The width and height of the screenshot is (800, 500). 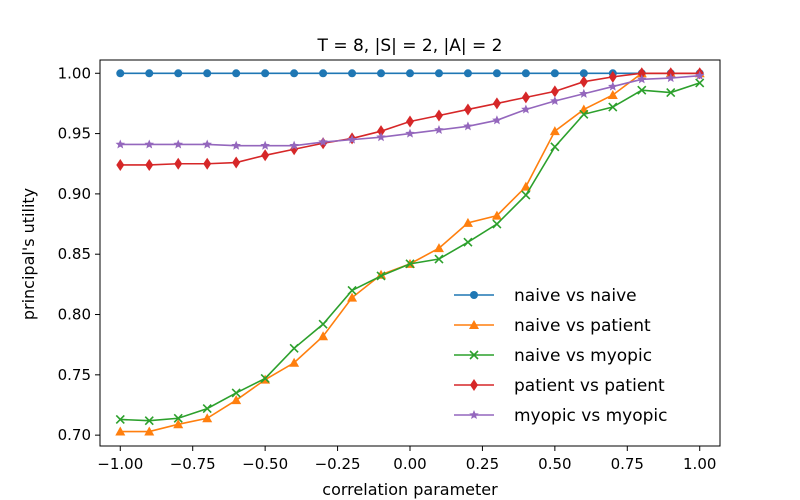 I want to click on legend-item-1: naive vs patient, so click(x=552, y=326).